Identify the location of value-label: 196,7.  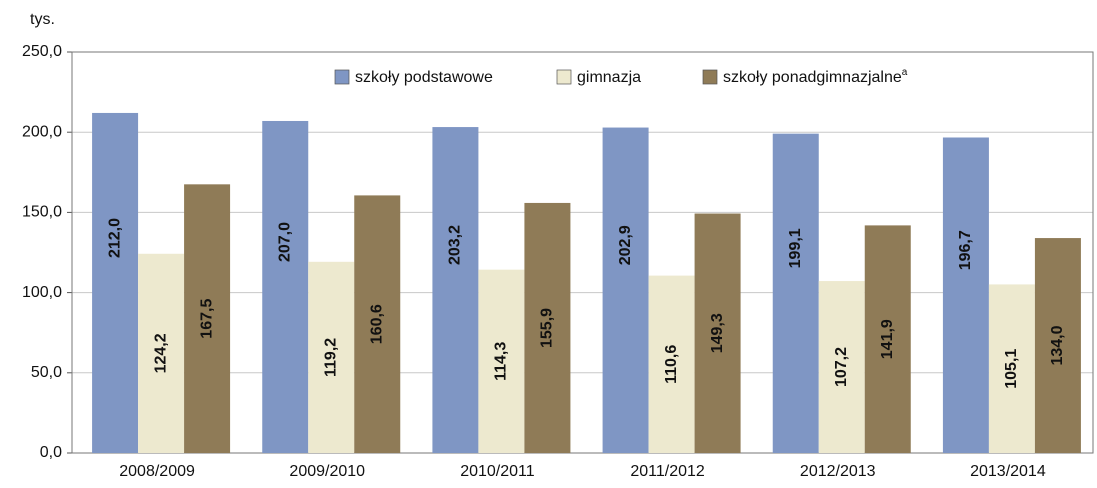
(965, 250).